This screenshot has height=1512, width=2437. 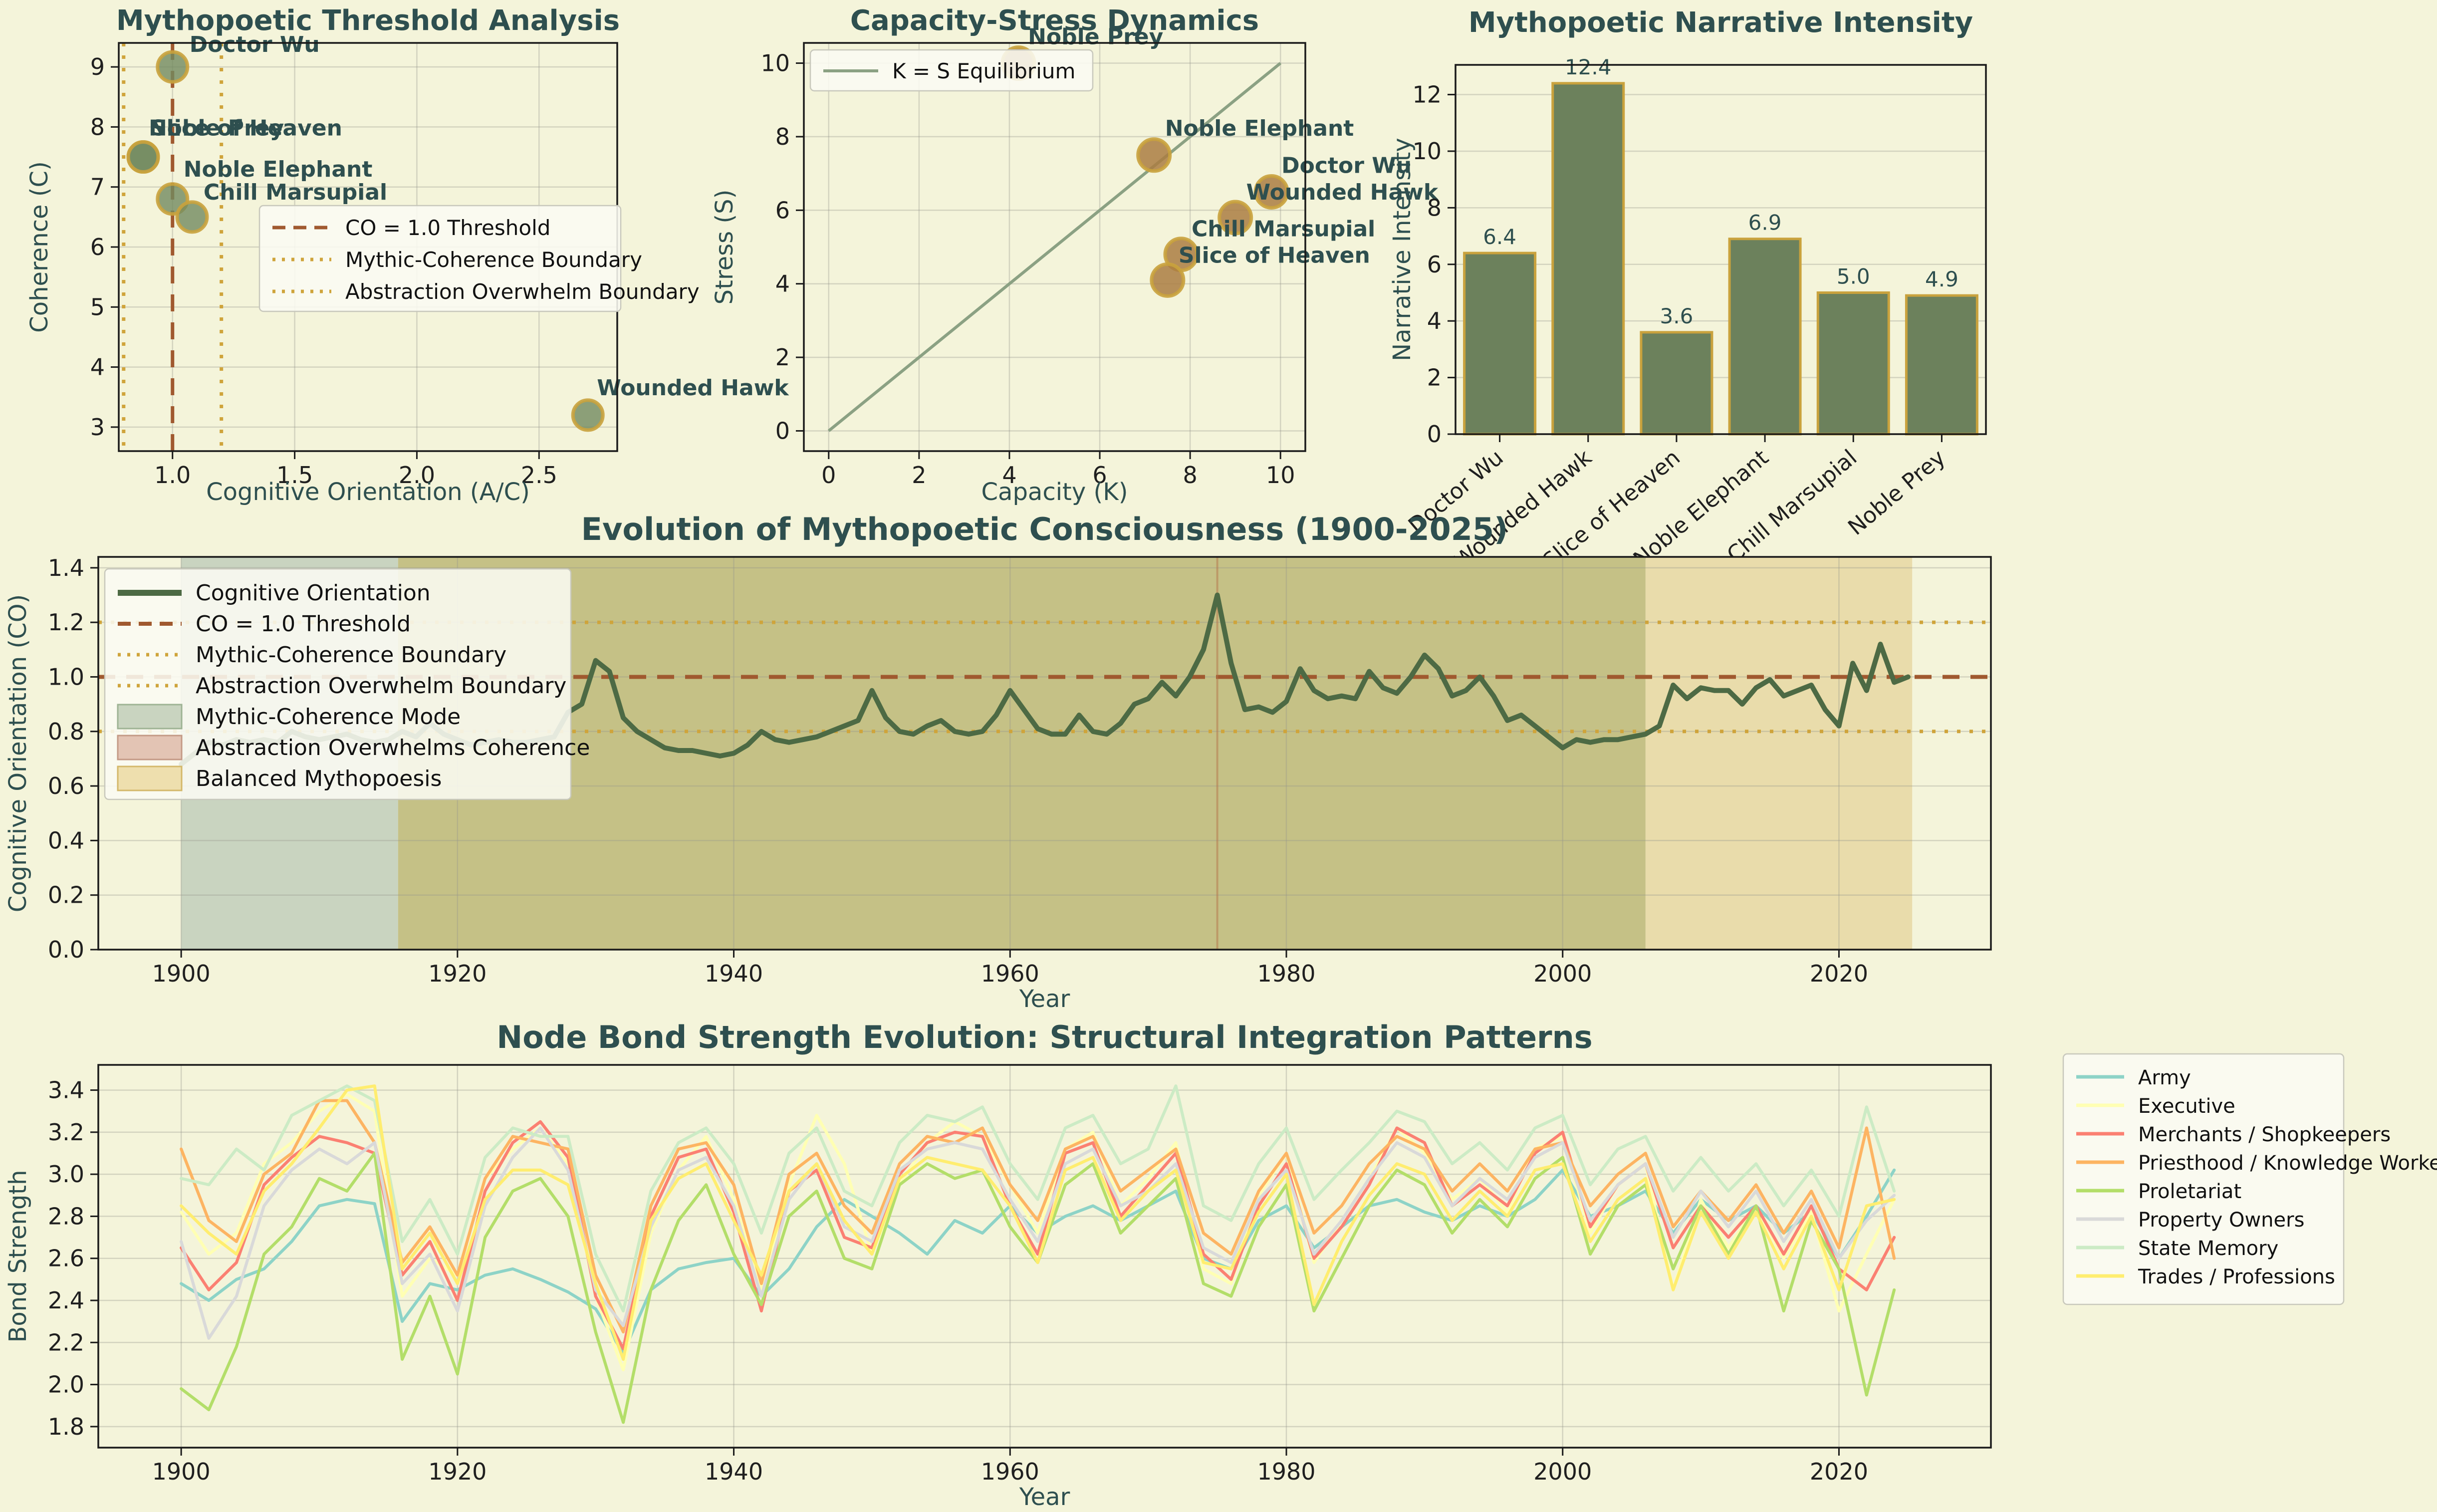 What do you see at coordinates (2288, 1163) in the screenshot?
I see `legend-label-priesthood-knowledge-workers: Priesthood / Knowledge Workers` at bounding box center [2288, 1163].